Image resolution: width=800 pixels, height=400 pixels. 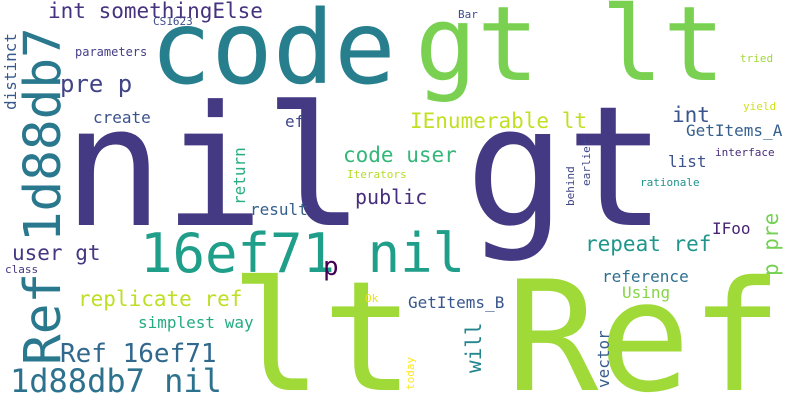 I want to click on word: 1d88db7 nil, so click(x=116, y=381).